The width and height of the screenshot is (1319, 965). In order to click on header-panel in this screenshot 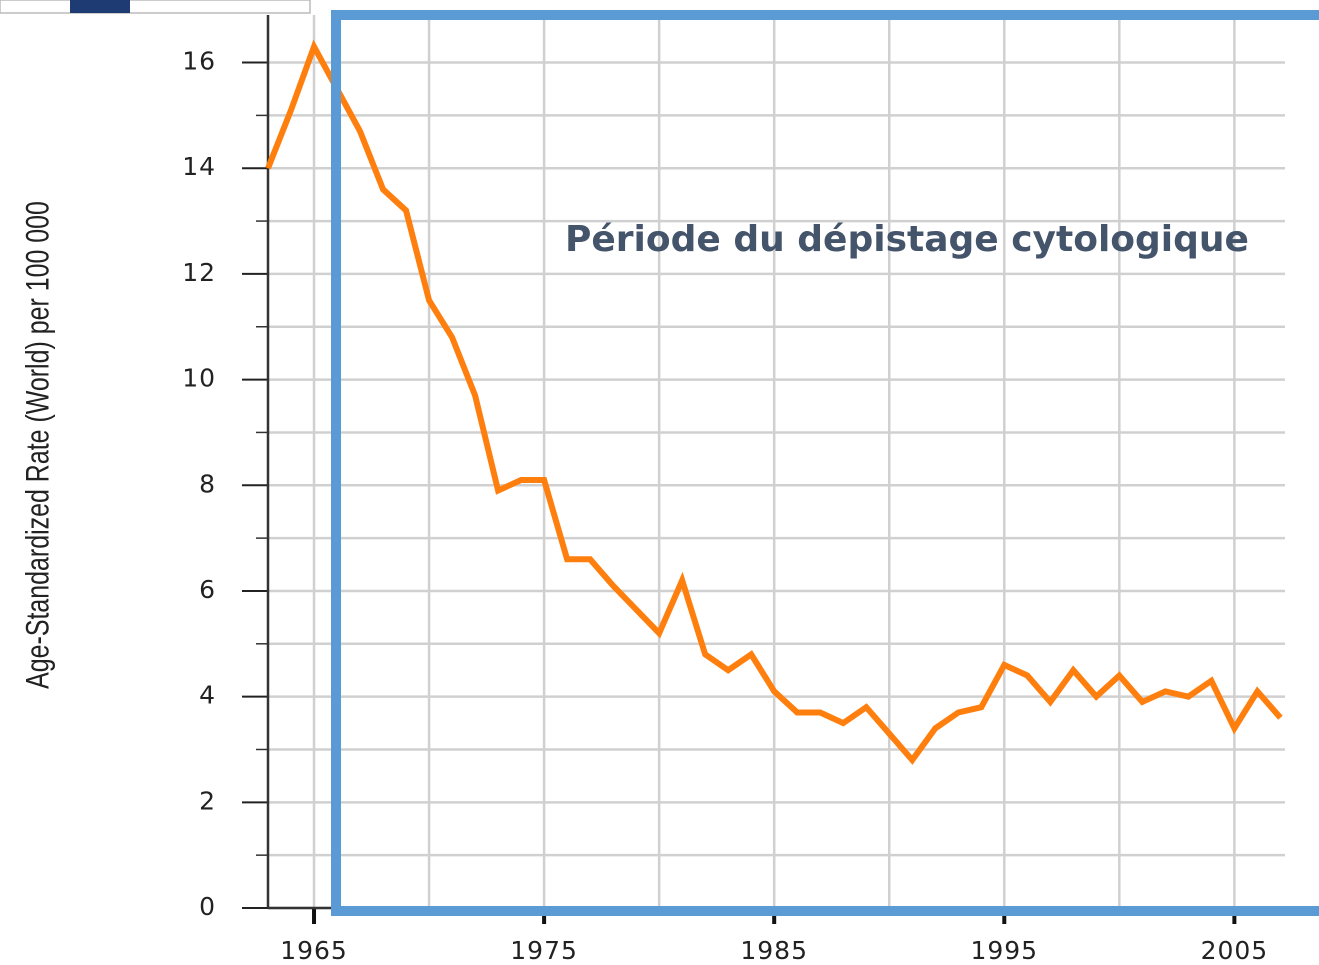, I will do `click(155, 7)`.